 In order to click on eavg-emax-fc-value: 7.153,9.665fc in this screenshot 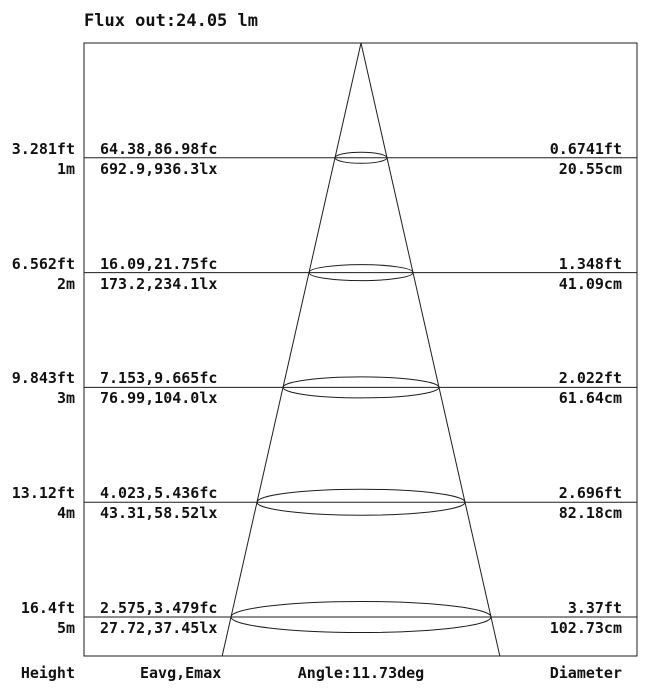, I will do `click(159, 378)`.